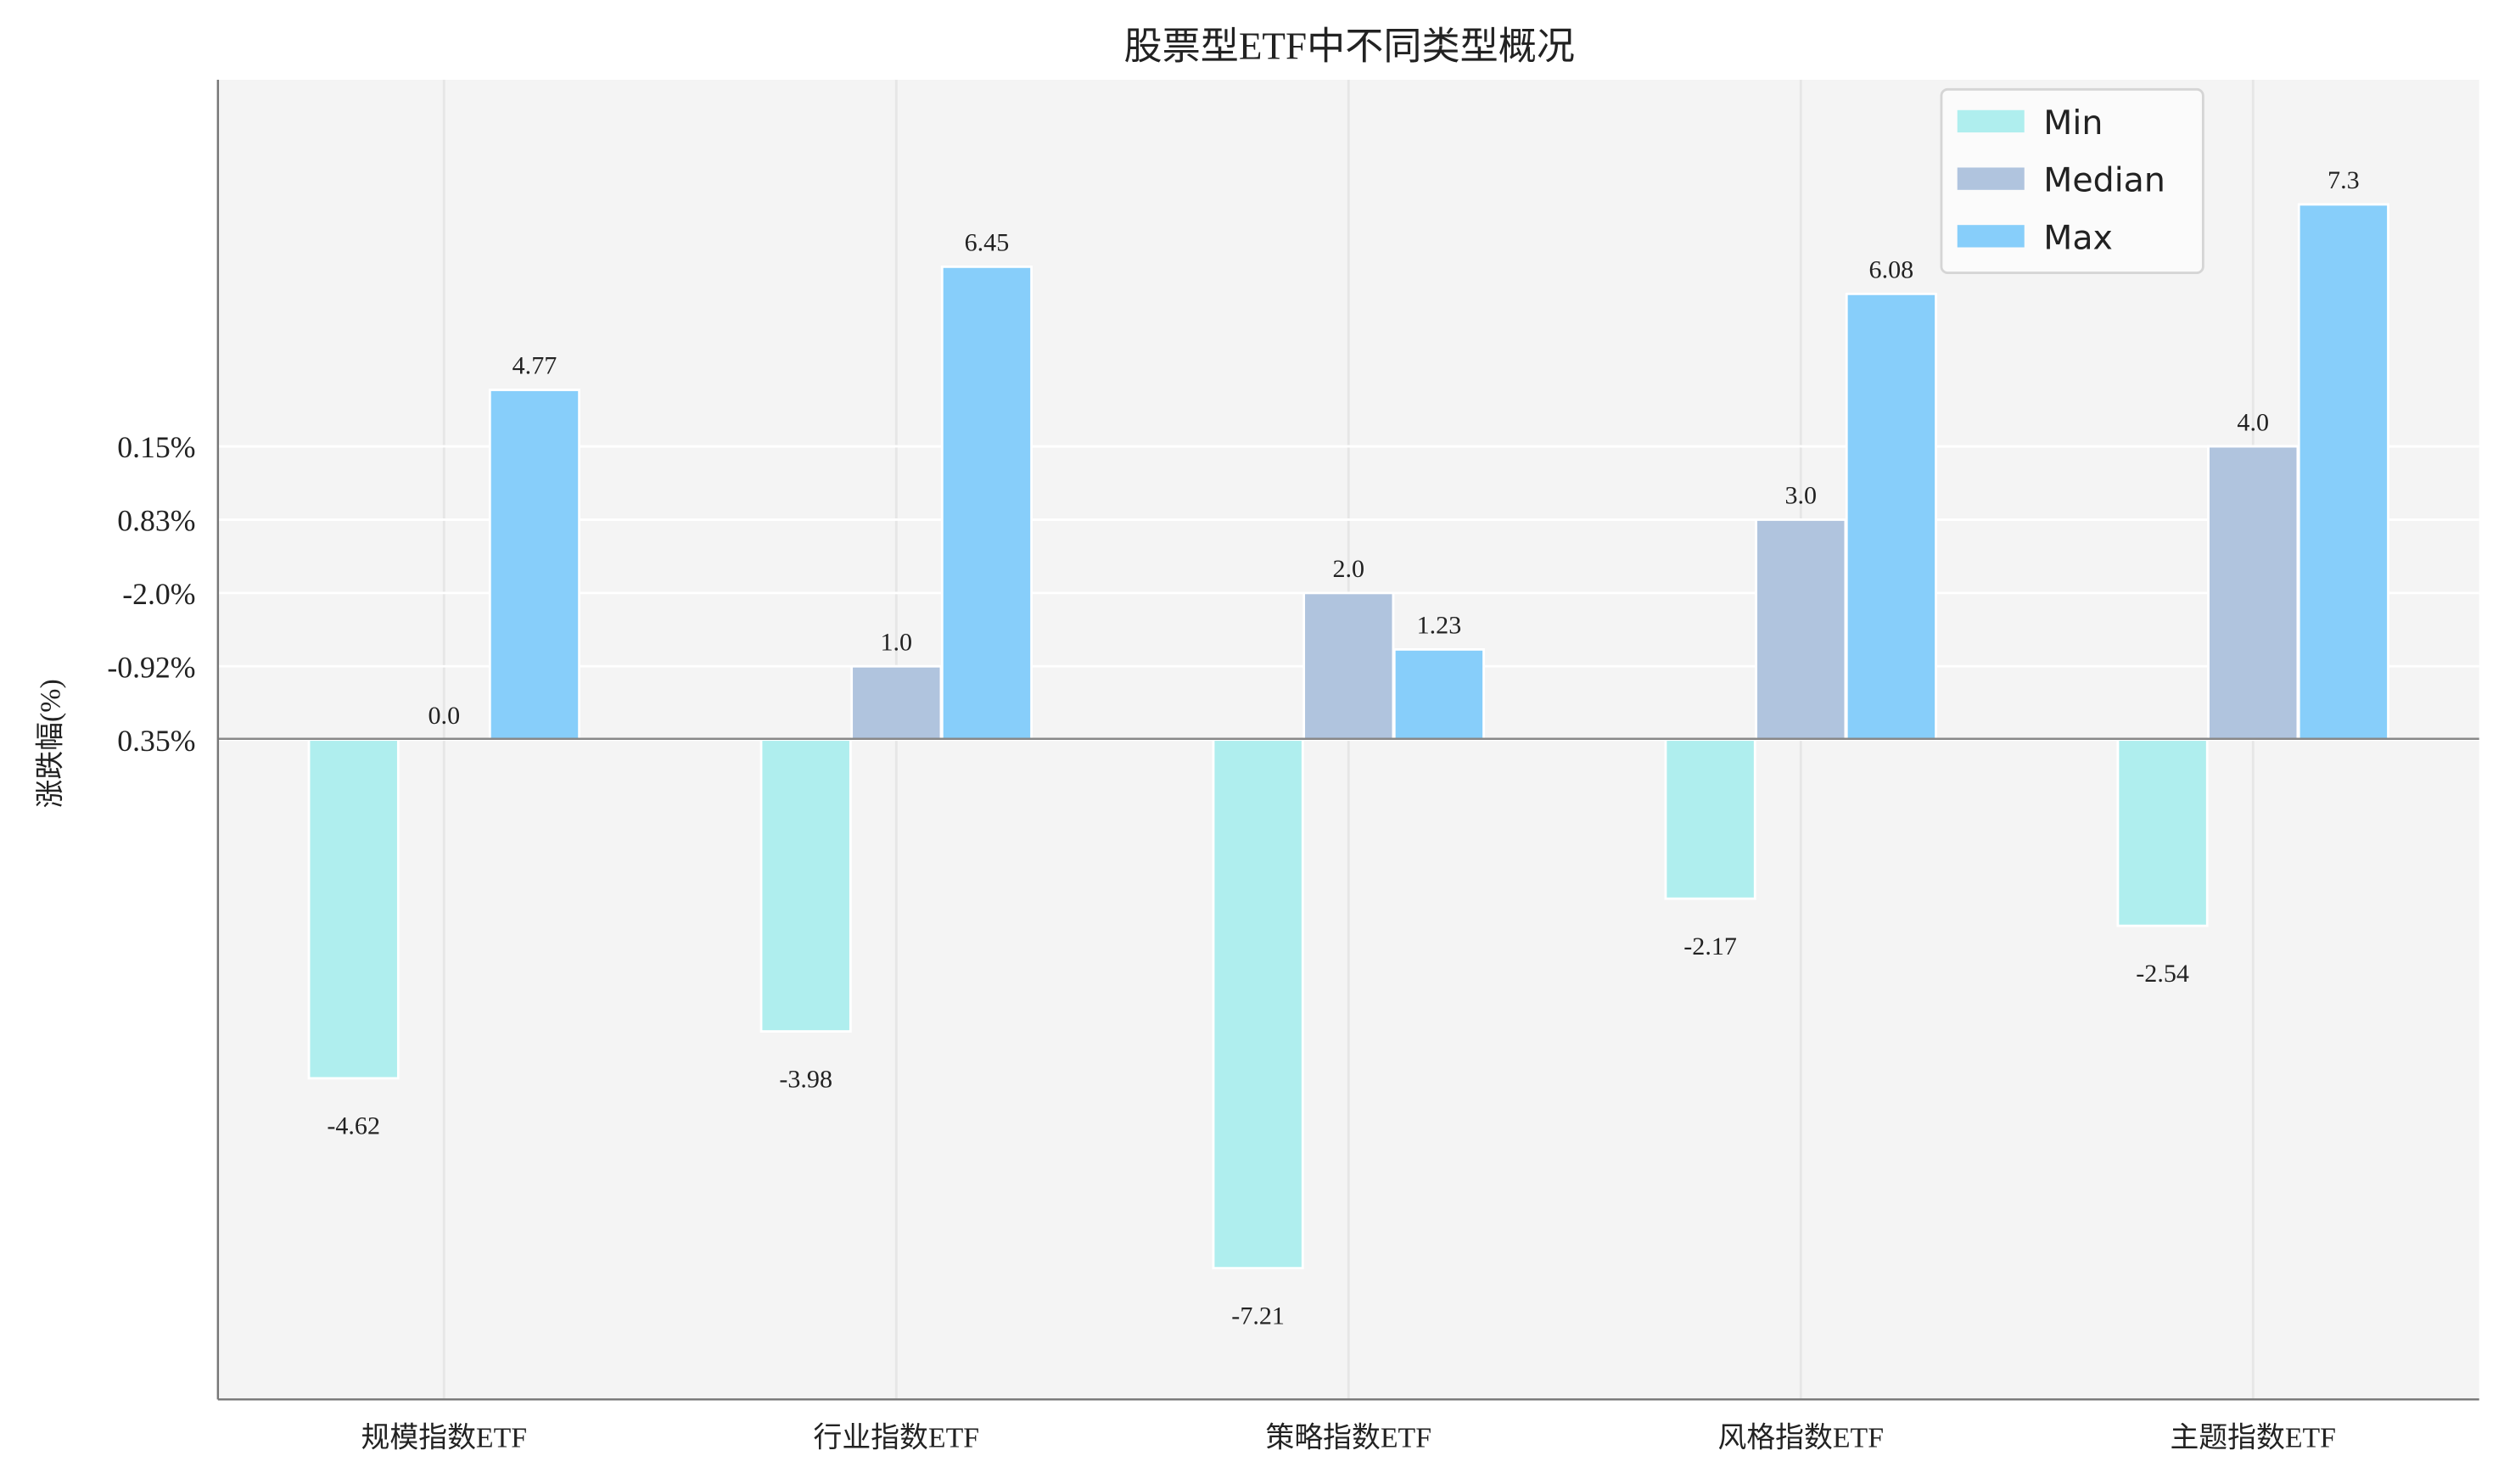 The image size is (2504, 1484). What do you see at coordinates (2078, 237) in the screenshot?
I see `legend-label-max: Max` at bounding box center [2078, 237].